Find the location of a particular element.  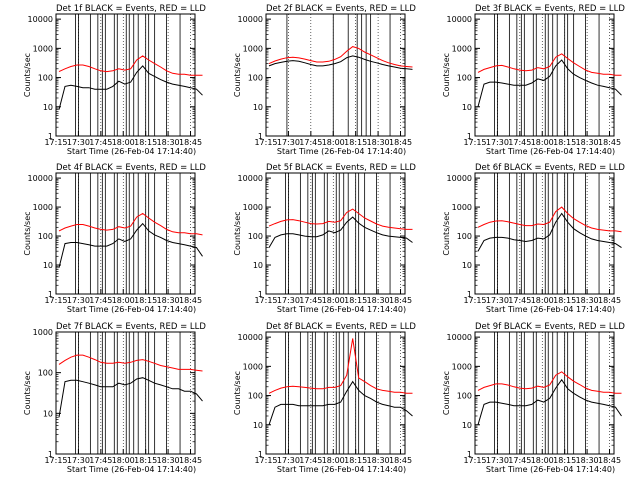

panel-5-ytick-label: 1000 is located at coordinates (253, 207).